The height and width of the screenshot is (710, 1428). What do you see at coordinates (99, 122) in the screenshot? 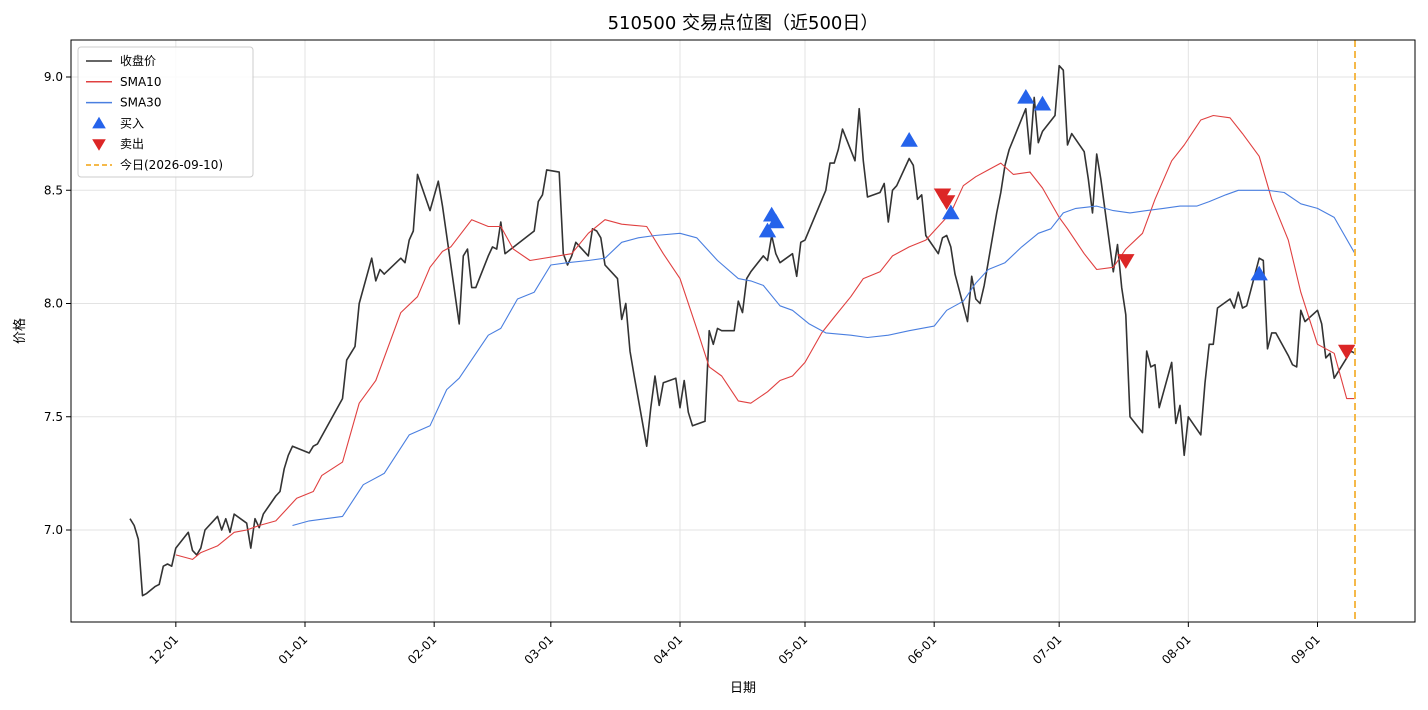
I see `legend-swatch-buy` at bounding box center [99, 122].